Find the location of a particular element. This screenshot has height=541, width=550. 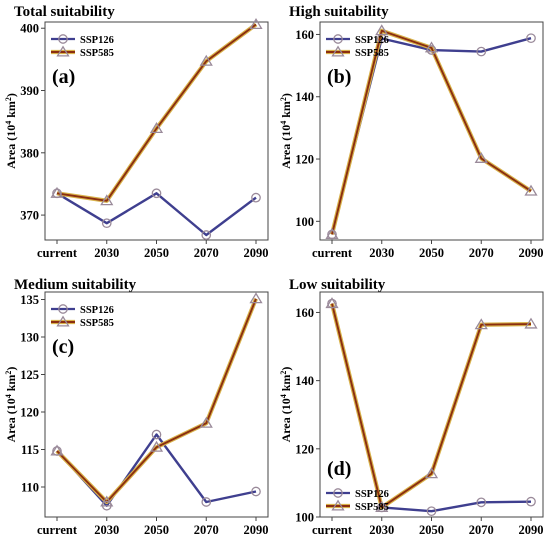

y-tick-label: 160 is located at coordinates (304, 35).